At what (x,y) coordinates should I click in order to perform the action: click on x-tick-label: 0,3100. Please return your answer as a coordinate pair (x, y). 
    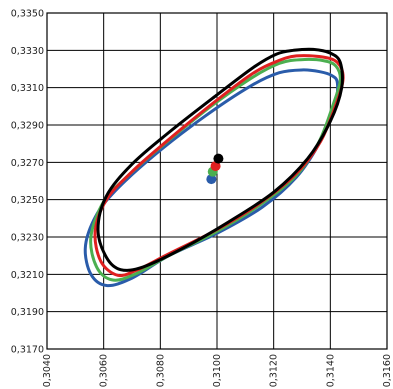
    Looking at the image, I should click on (217, 370).